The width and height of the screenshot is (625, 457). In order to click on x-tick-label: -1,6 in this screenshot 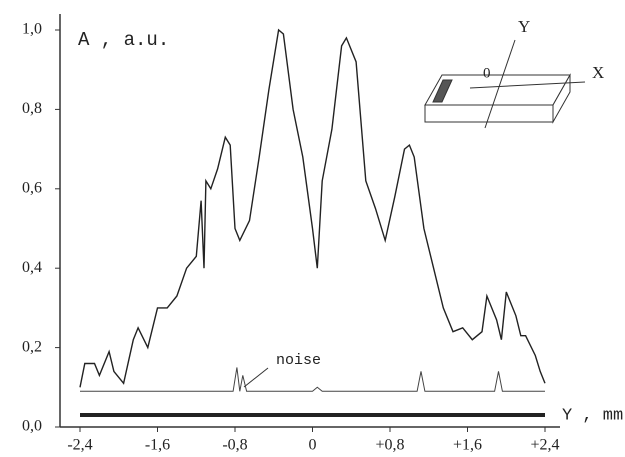, I will do `click(157, 445)`.